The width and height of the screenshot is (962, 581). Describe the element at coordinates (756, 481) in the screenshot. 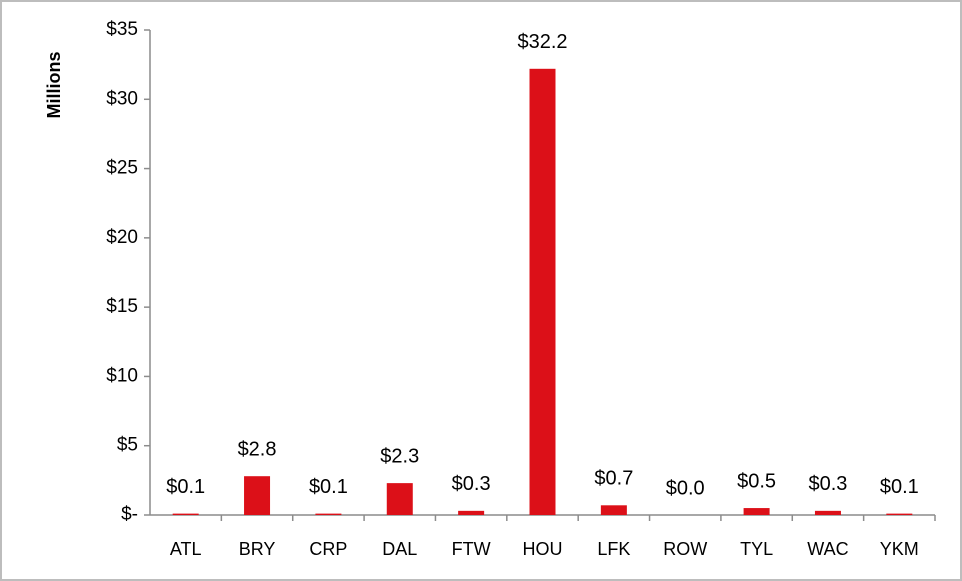

I see `value-label: $0.5` at that location.